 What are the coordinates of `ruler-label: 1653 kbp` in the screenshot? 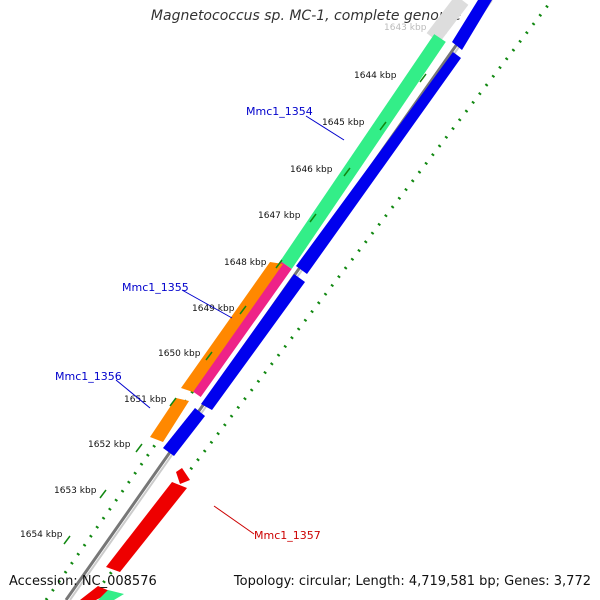 It's located at (75, 491).